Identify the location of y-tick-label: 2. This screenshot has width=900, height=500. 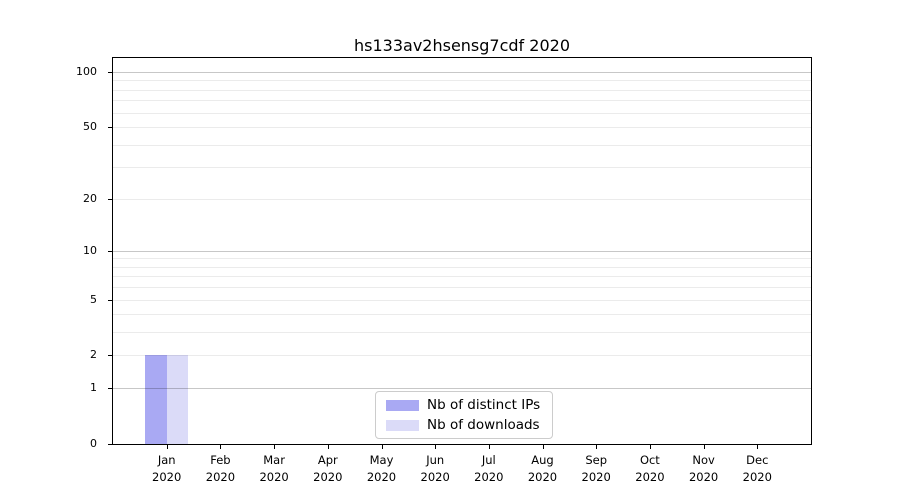
(93, 355).